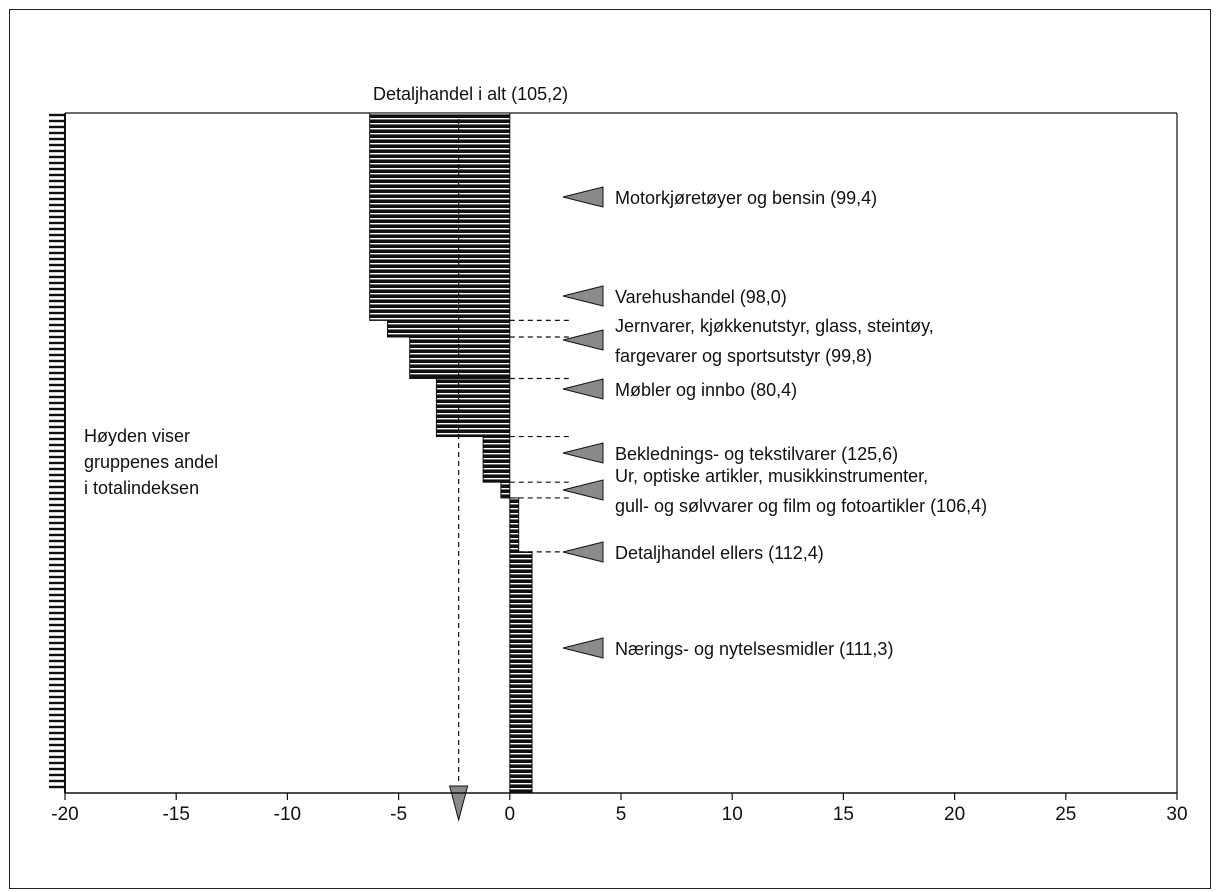  I want to click on x-tick-label: 5, so click(621, 814).